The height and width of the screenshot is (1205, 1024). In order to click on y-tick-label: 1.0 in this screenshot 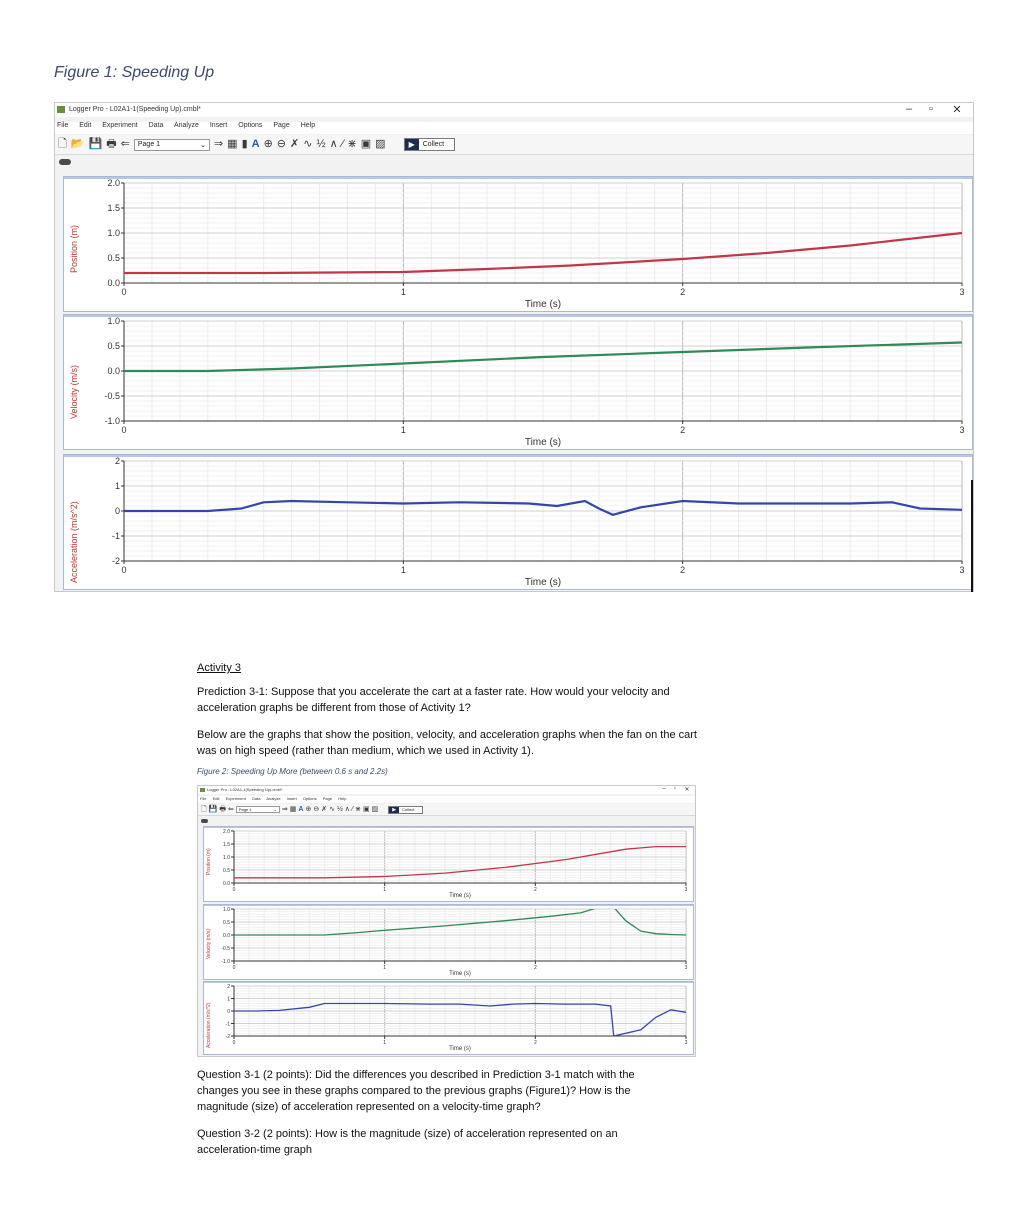, I will do `click(226, 858)`.